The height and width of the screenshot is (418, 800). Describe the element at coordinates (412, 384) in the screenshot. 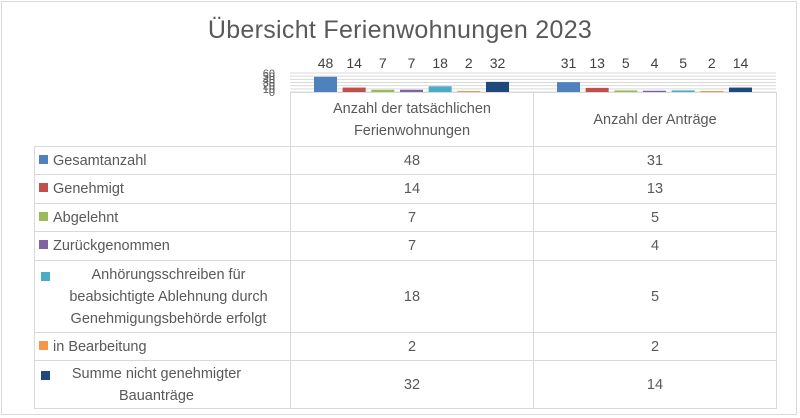

I see `table-cell: 32` at that location.